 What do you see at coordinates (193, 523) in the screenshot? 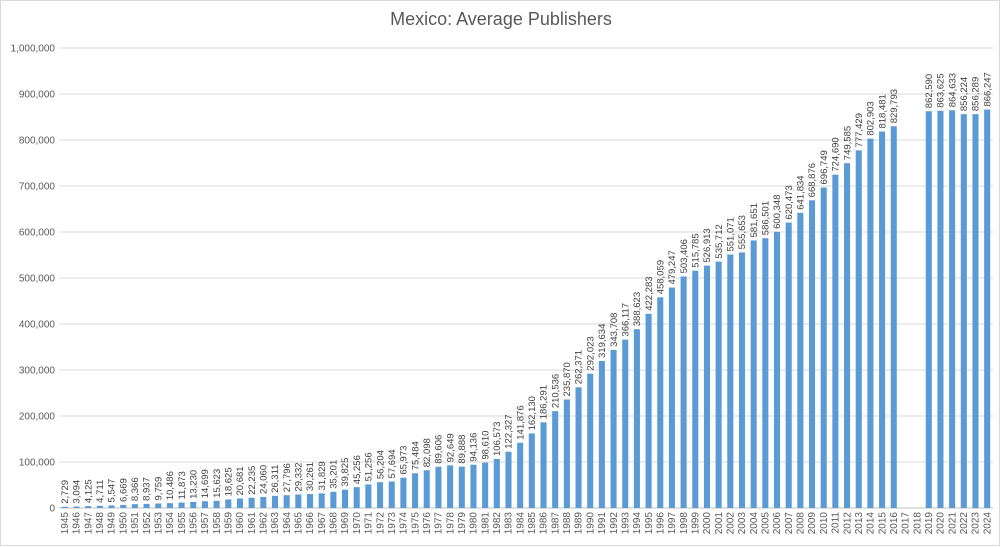
I see `x-tick-label: 1956` at bounding box center [193, 523].